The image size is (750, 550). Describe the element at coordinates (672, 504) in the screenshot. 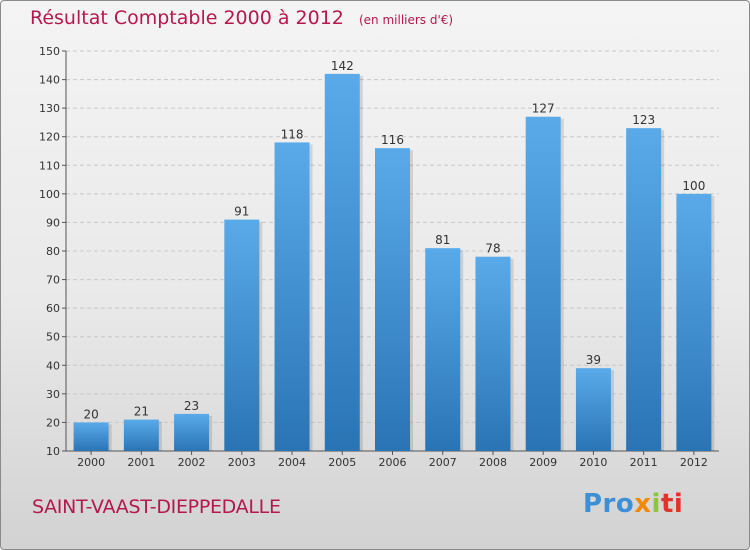

I see `logo-part-4: ti` at that location.